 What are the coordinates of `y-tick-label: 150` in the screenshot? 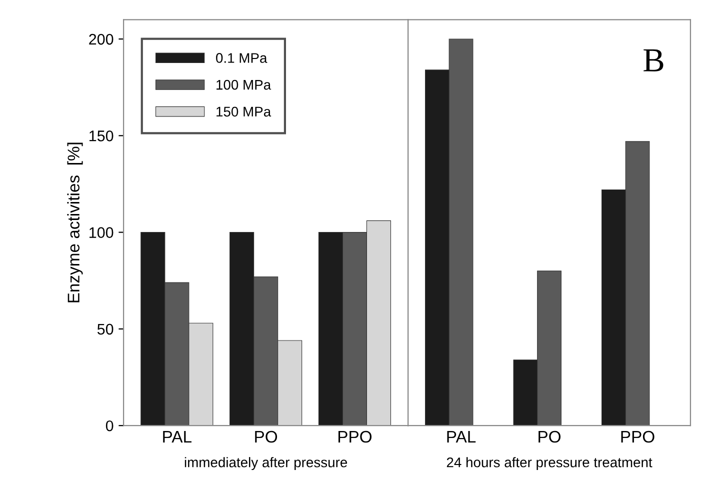 It's located at (102, 136).